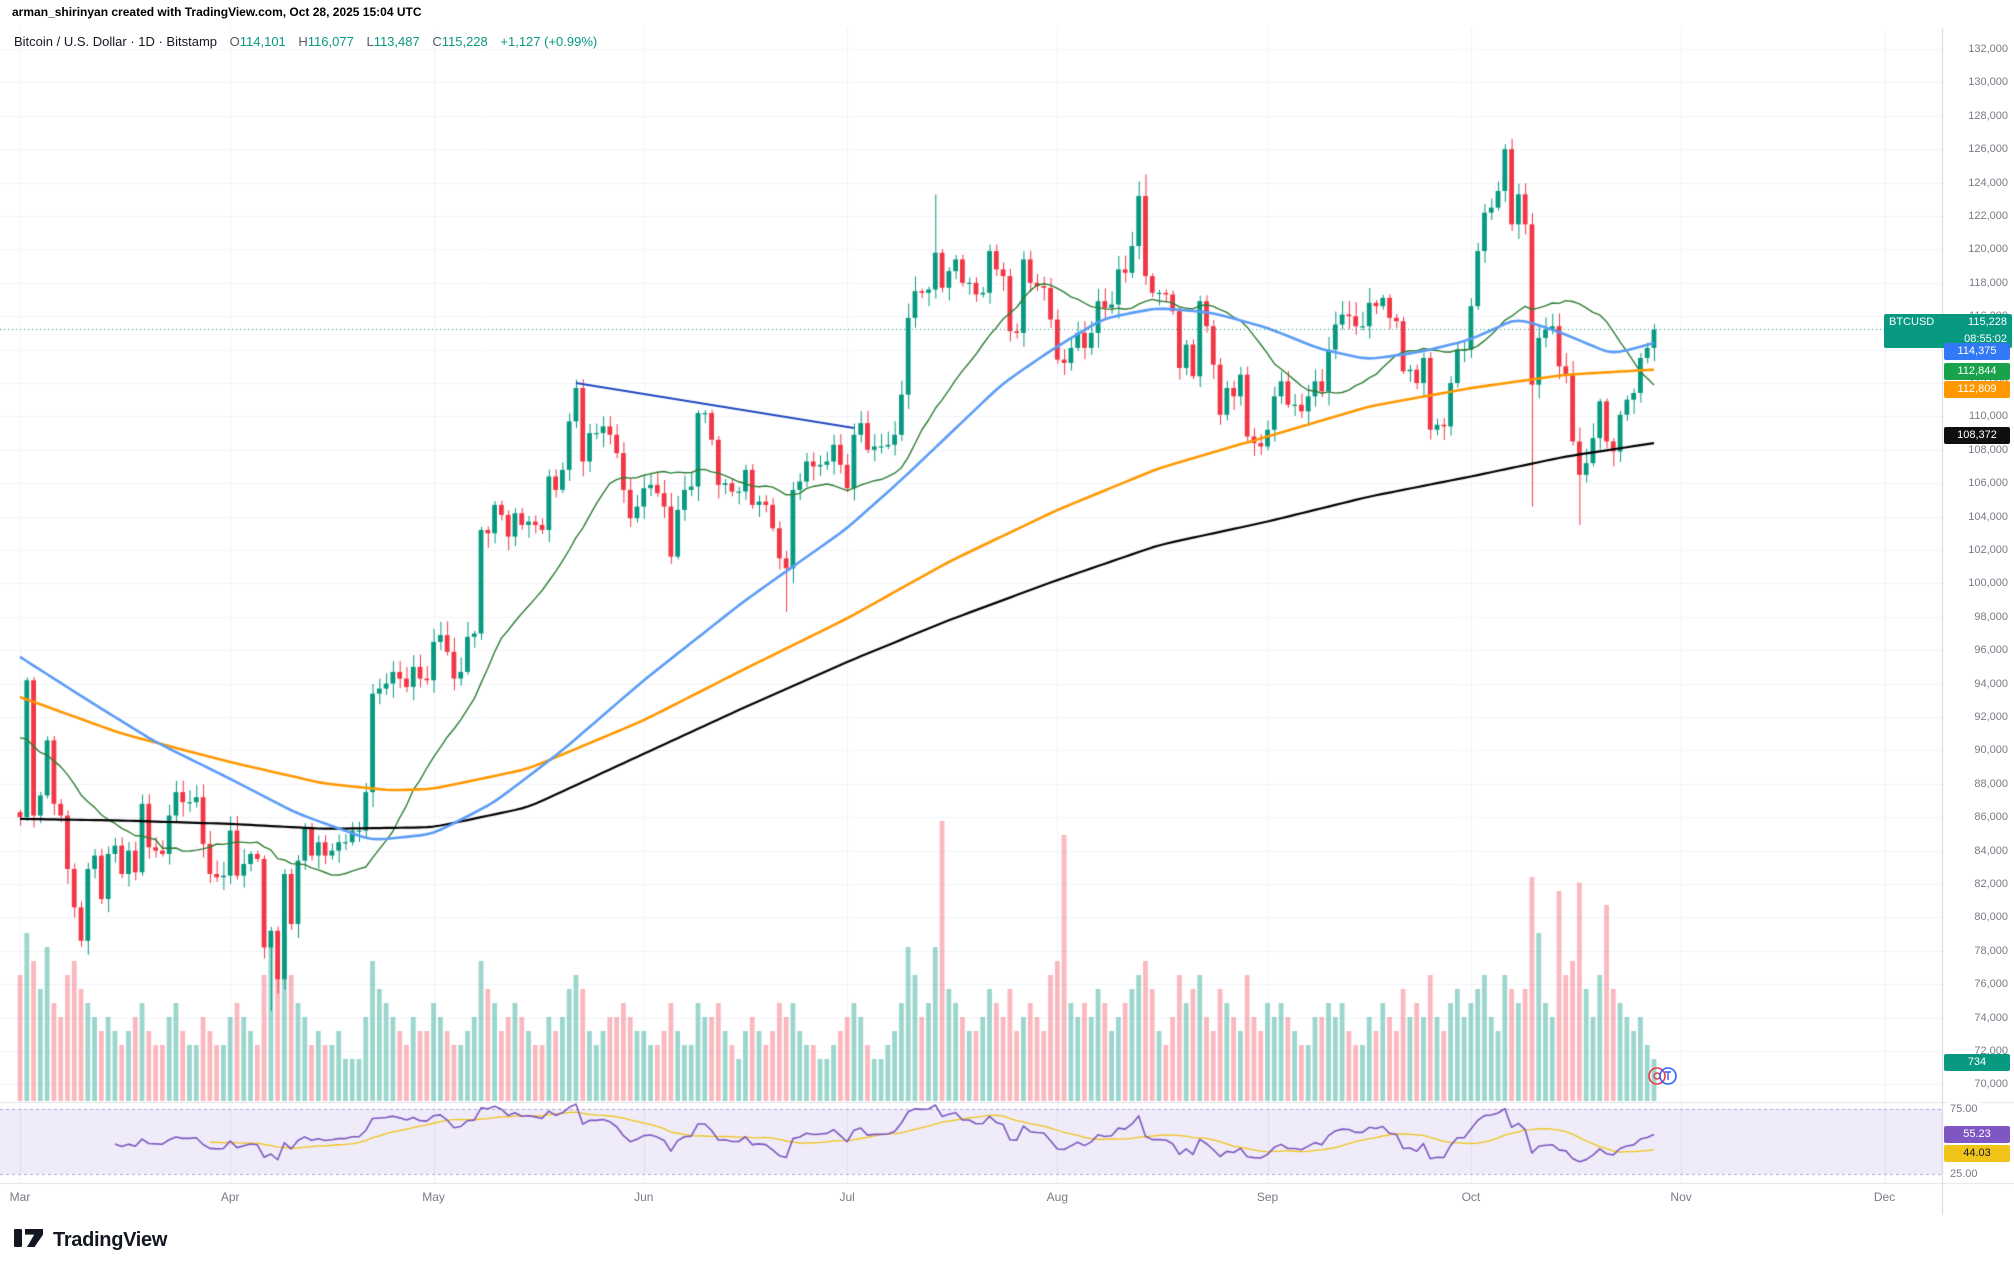  I want to click on rsi-ma-value-label: 44.03, so click(1977, 1153).